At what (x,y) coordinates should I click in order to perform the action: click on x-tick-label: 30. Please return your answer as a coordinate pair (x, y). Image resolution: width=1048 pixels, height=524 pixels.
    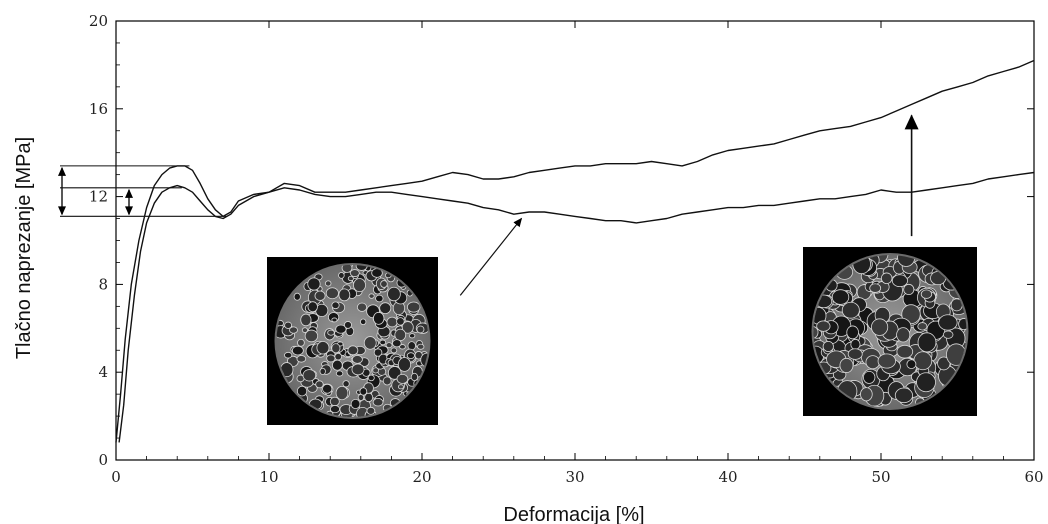
    Looking at the image, I should click on (574, 477).